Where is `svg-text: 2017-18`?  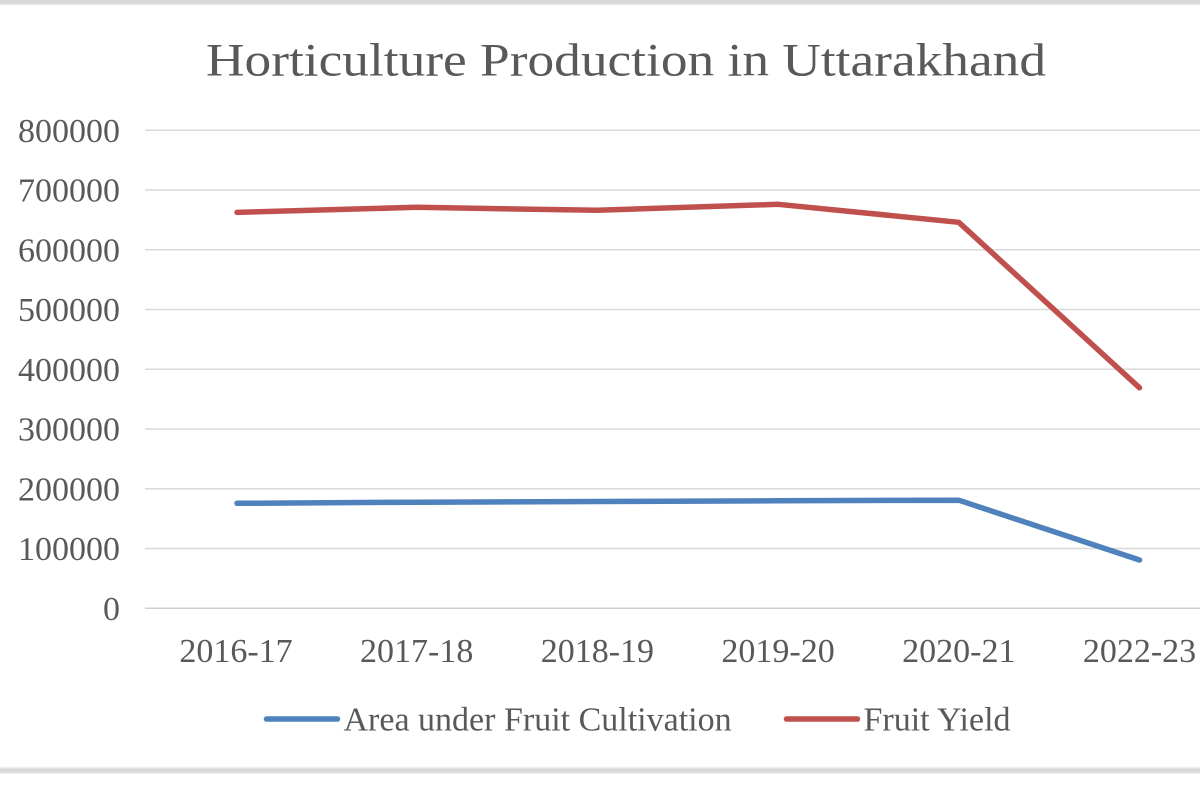
svg-text: 2017-18 is located at coordinates (416, 651).